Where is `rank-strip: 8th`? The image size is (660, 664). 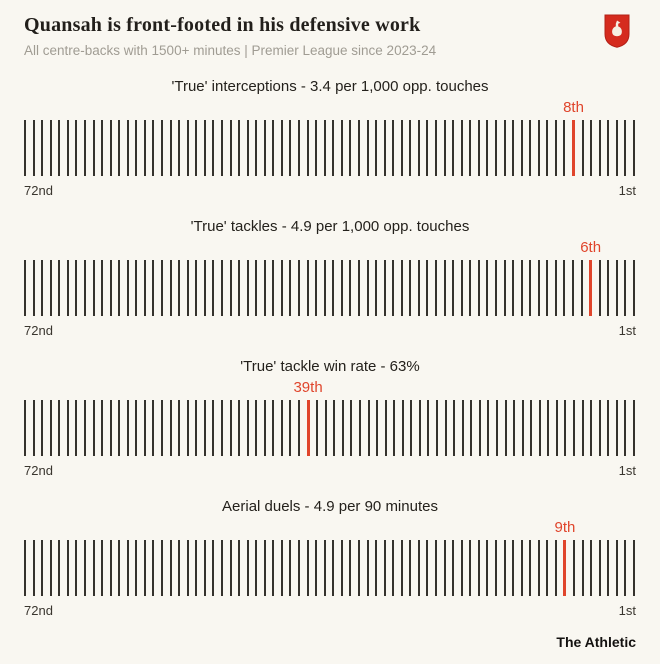
rank-strip: 8th is located at coordinates (330, 135).